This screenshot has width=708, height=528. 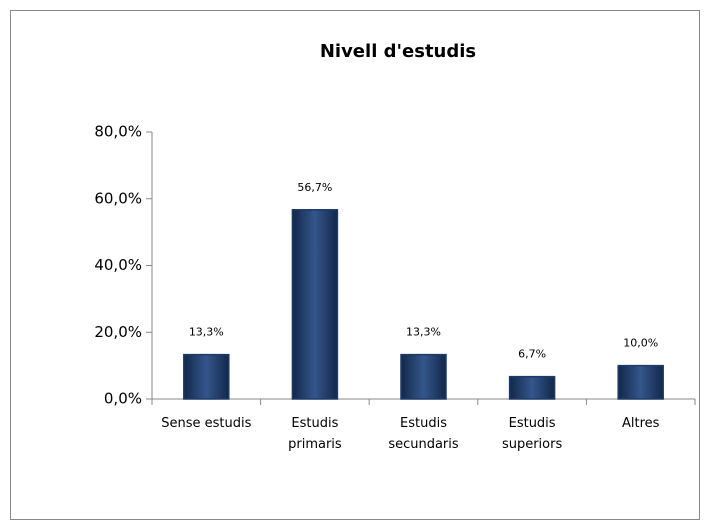 What do you see at coordinates (314, 187) in the screenshot?
I see `value-label: 56,7%` at bounding box center [314, 187].